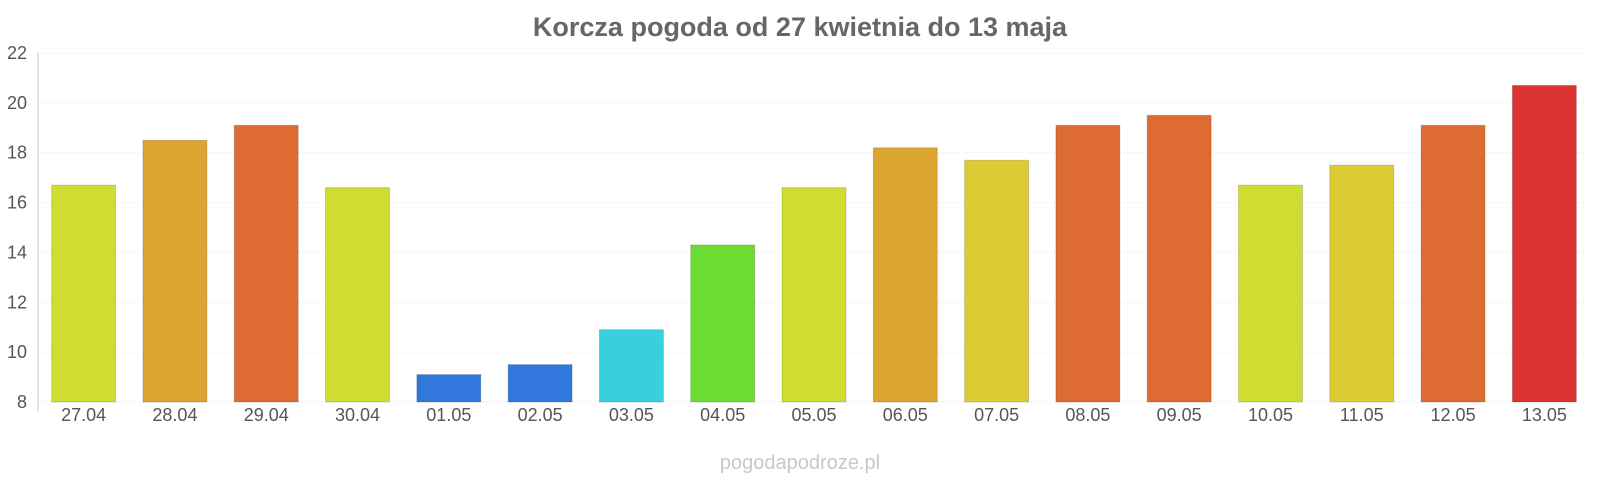 This screenshot has height=480, width=1600. What do you see at coordinates (722, 415) in the screenshot?
I see `x-tick-label: 04.05` at bounding box center [722, 415].